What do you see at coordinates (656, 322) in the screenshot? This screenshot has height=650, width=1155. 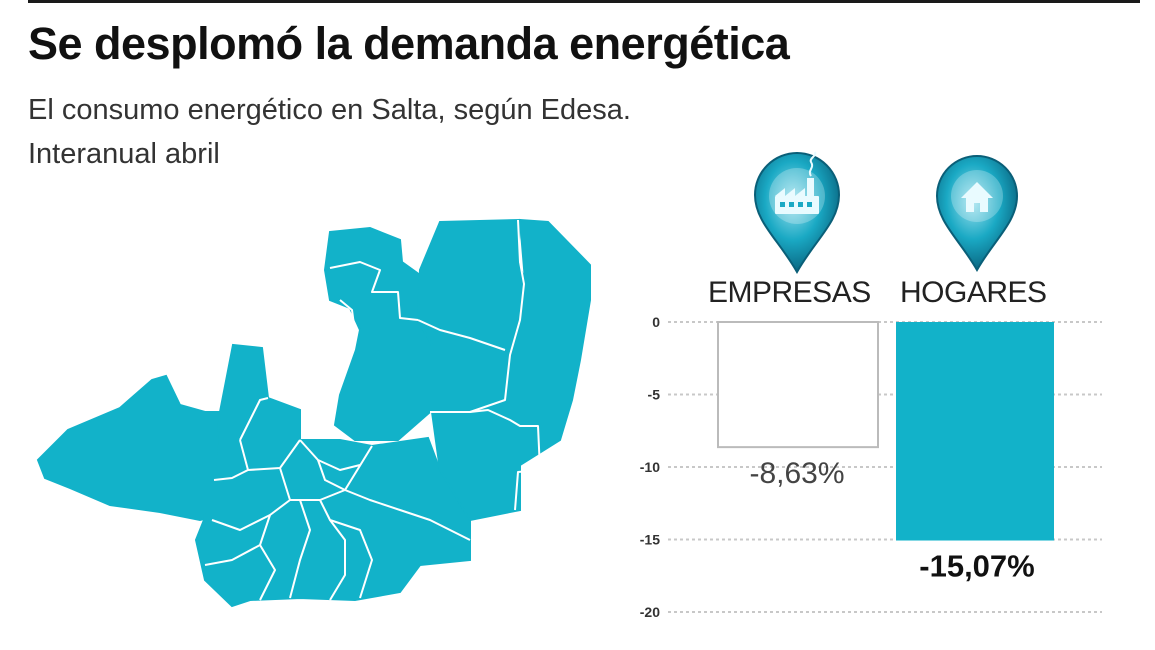 I see `y-tick-label: 0` at bounding box center [656, 322].